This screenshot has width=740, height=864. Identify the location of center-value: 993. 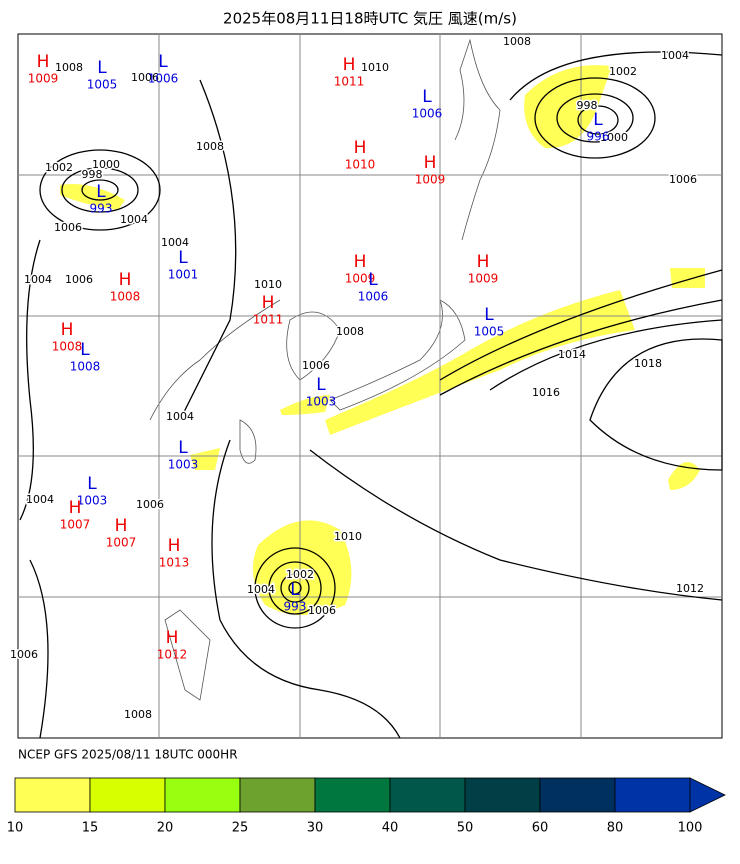
(101, 209).